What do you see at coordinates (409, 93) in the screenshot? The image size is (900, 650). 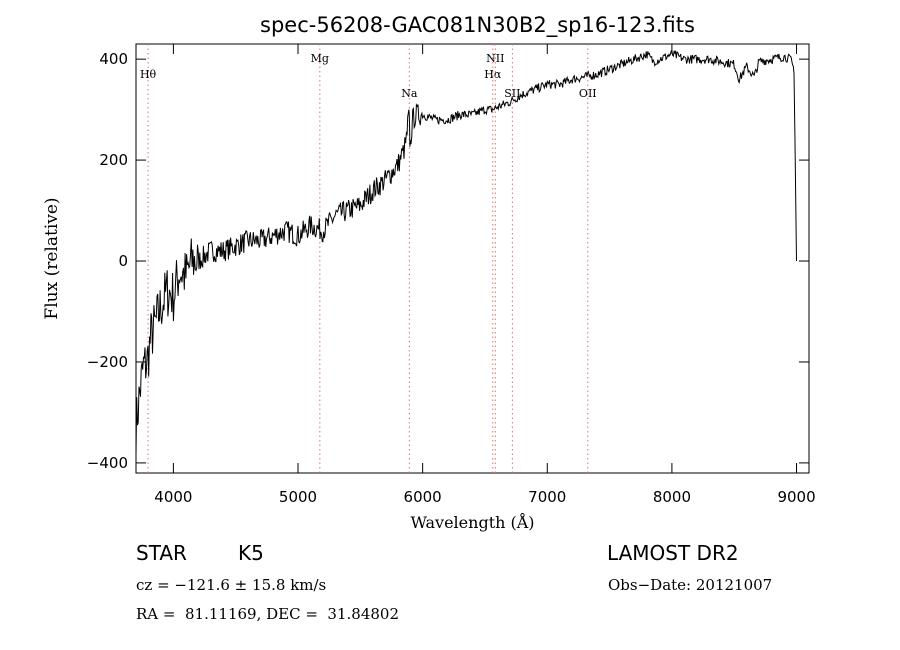 I see `line-marker-label: Na` at bounding box center [409, 93].